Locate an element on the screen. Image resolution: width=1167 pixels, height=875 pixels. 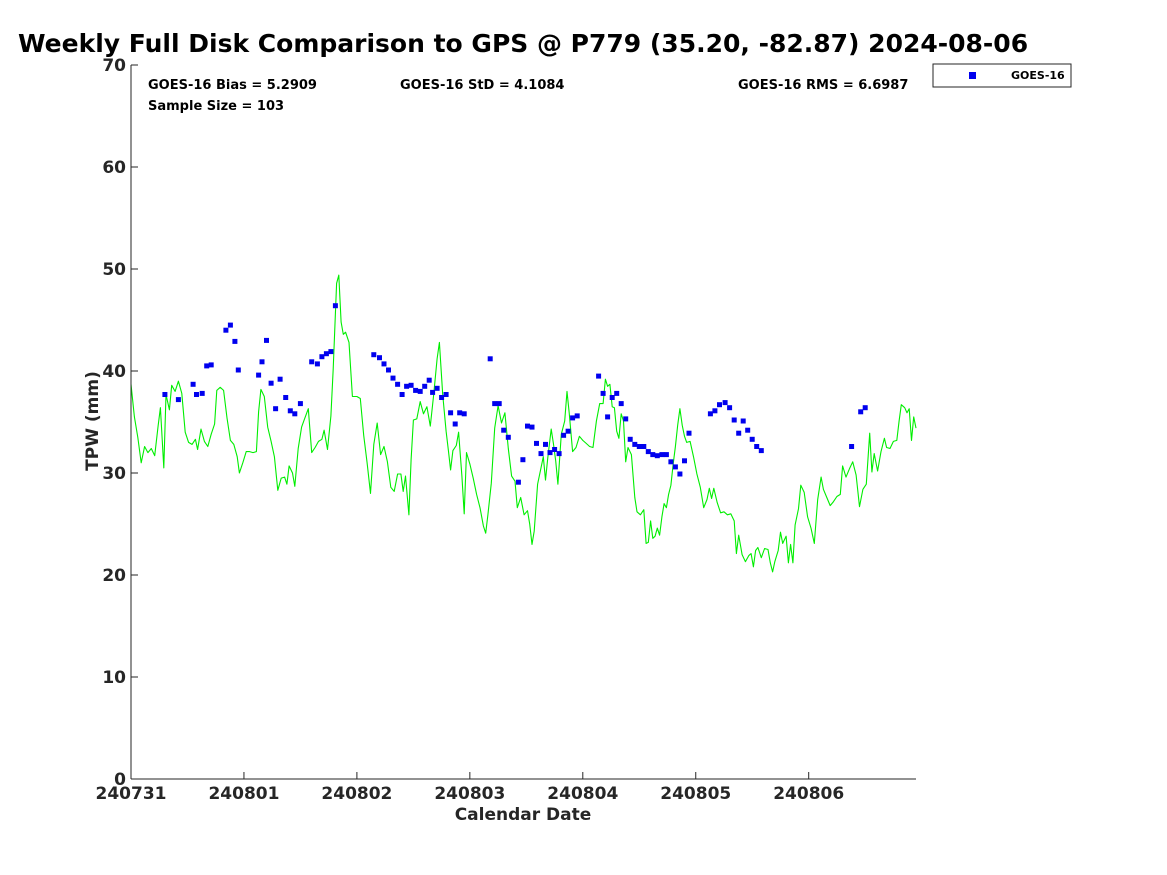
rms-stat: GOES-16 RMS = 6.6987 is located at coordinates (823, 85).